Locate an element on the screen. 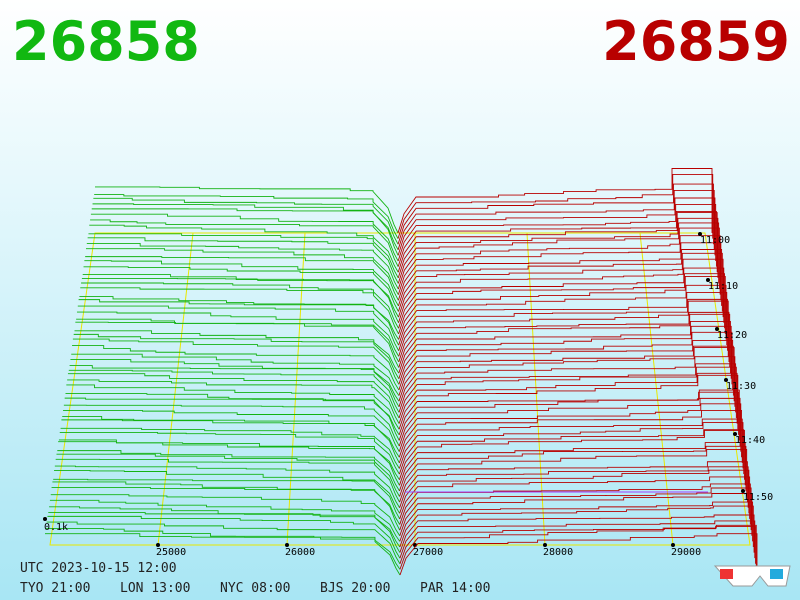  price-label: 25000 is located at coordinates (171, 552).